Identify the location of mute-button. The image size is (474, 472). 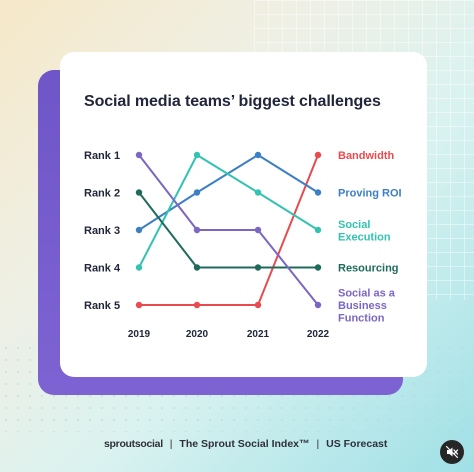
(452, 452).